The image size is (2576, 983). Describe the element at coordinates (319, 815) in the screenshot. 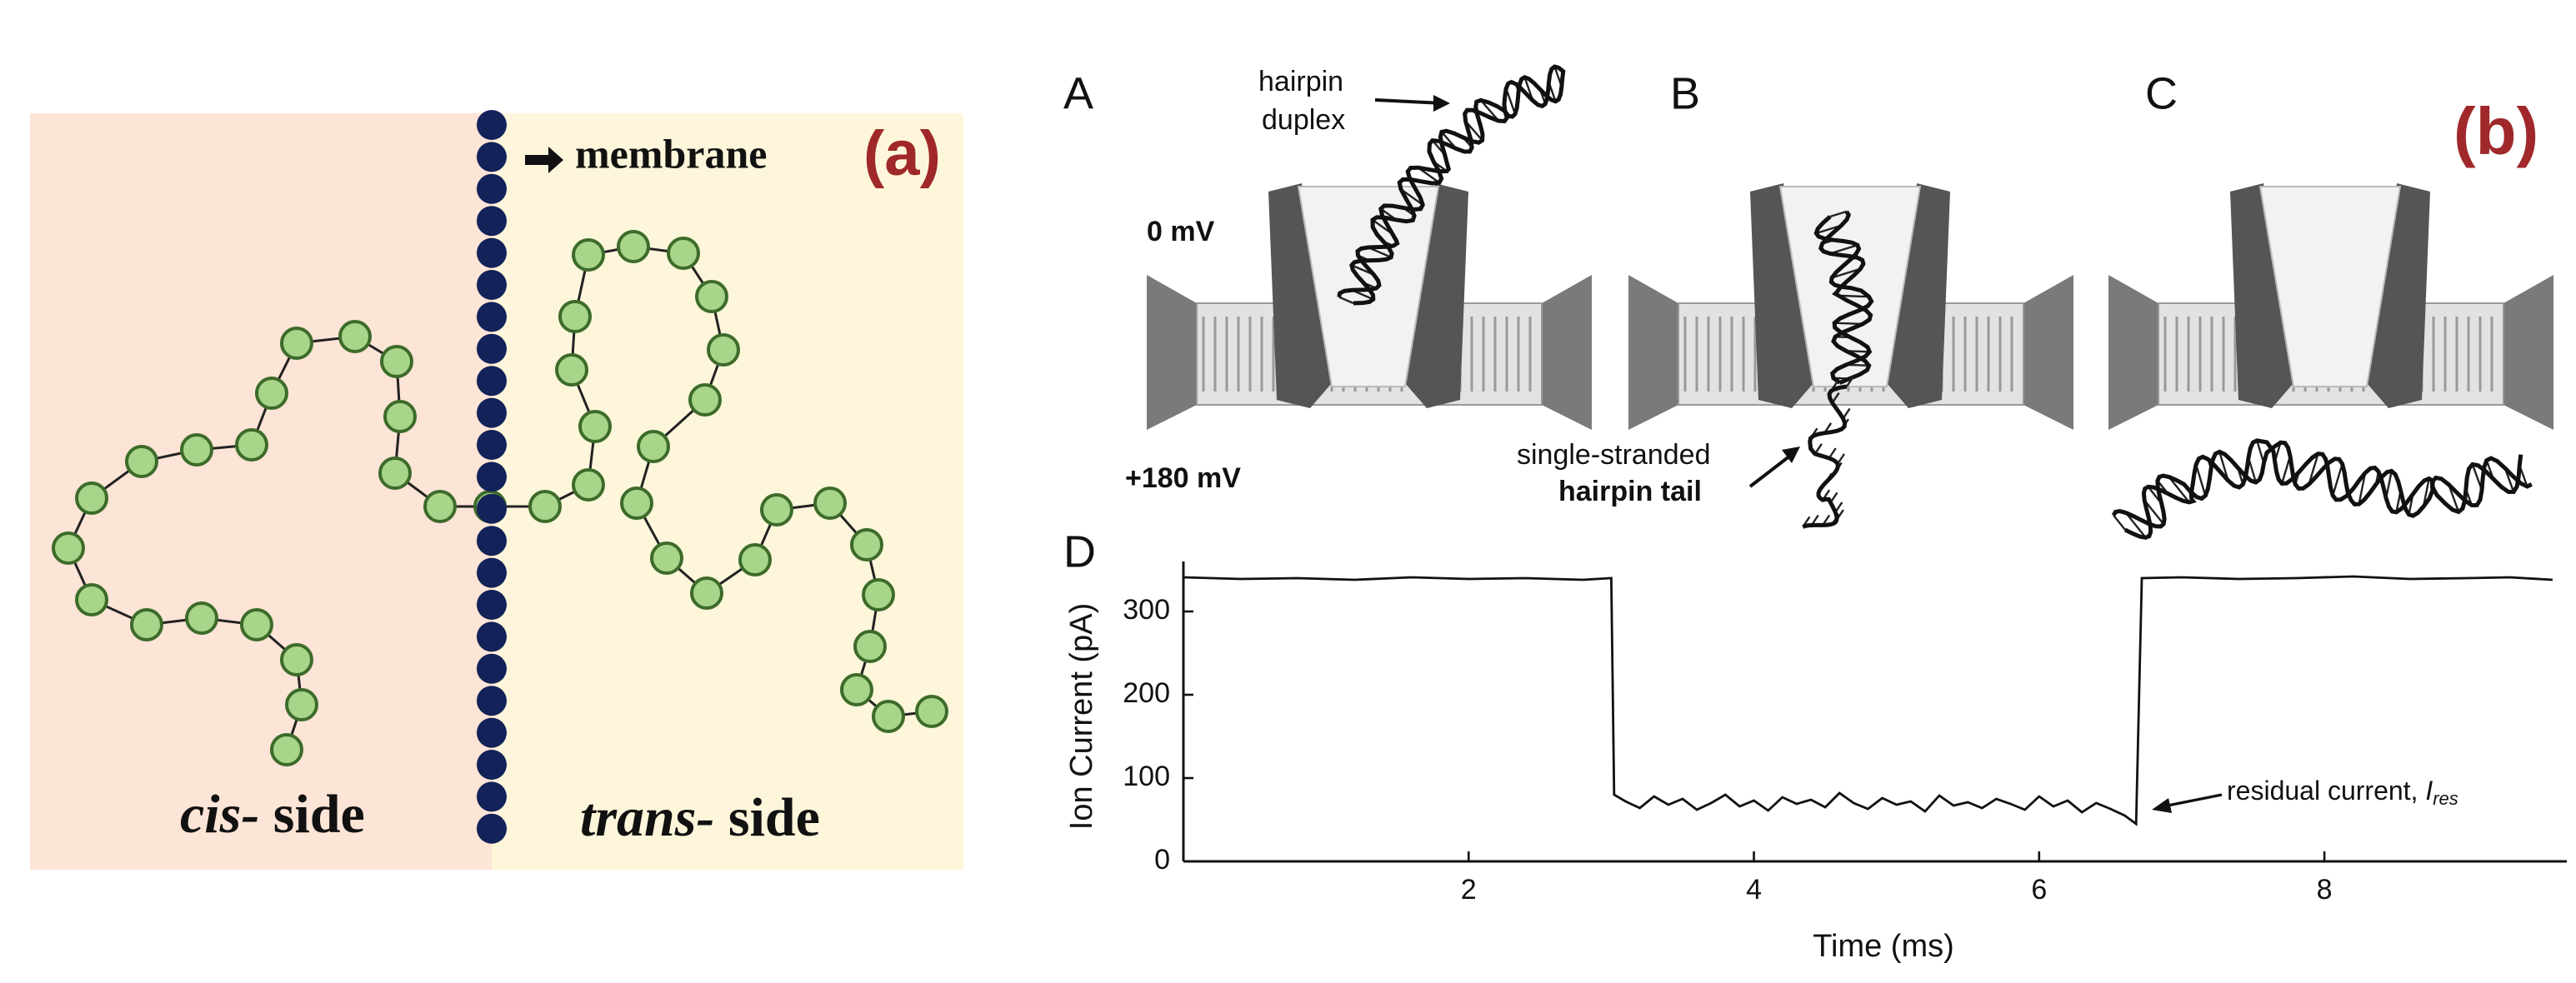

I see `side: side` at that location.